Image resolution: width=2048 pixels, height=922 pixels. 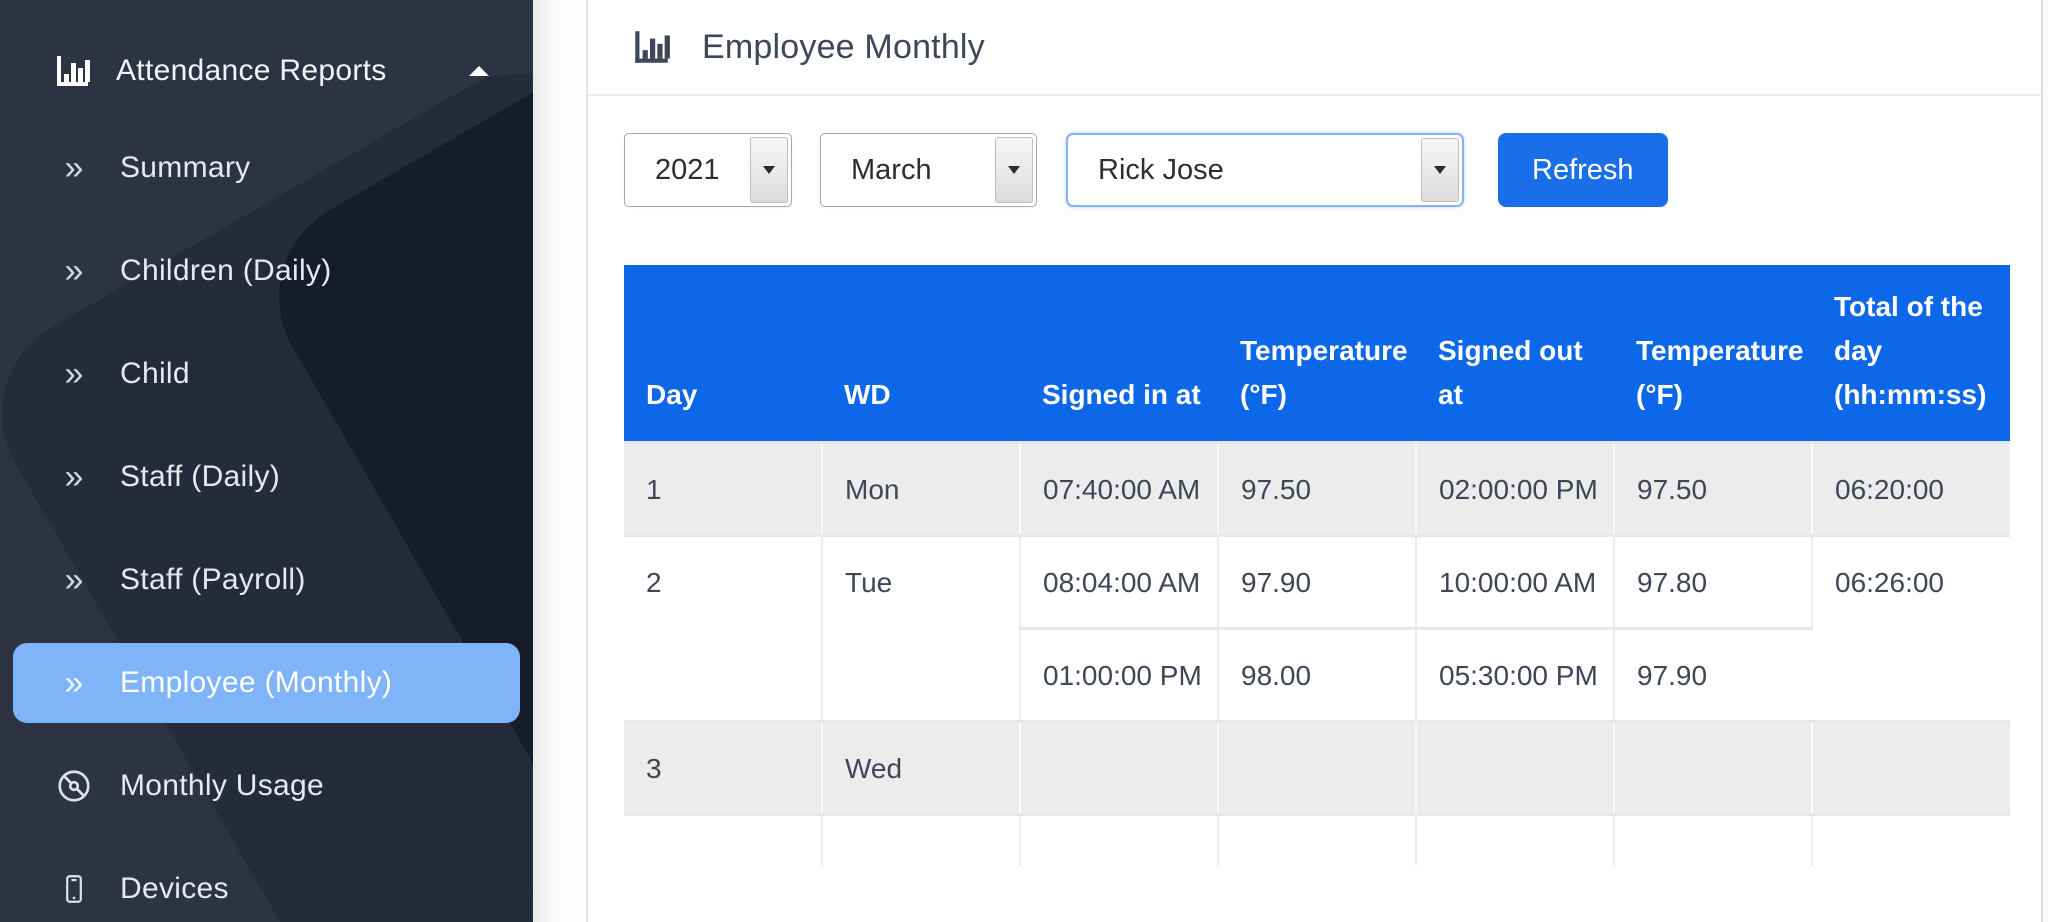 I want to click on smartphone-icon, so click(x=74, y=888).